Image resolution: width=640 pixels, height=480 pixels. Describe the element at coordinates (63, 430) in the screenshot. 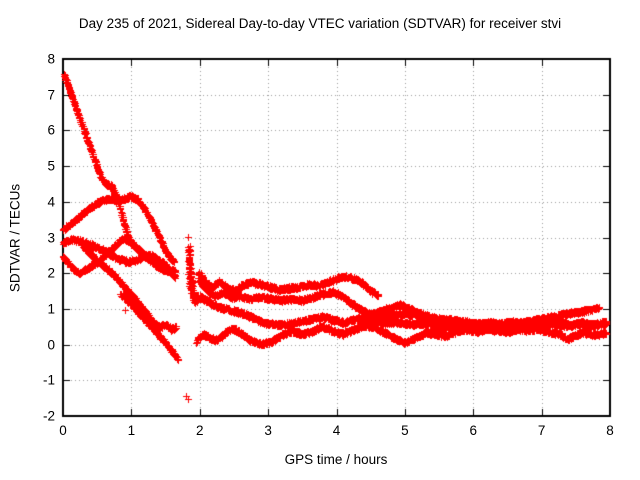

I see `x-tick-label: 0` at that location.